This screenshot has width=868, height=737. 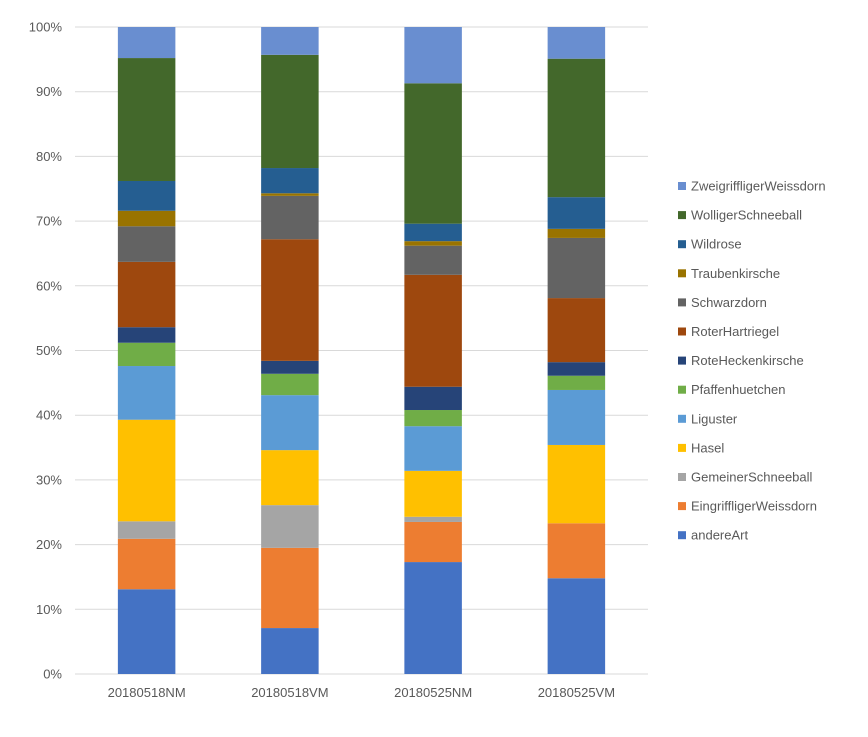 What do you see at coordinates (46, 27) in the screenshot?
I see `y-tick-label: 100%` at bounding box center [46, 27].